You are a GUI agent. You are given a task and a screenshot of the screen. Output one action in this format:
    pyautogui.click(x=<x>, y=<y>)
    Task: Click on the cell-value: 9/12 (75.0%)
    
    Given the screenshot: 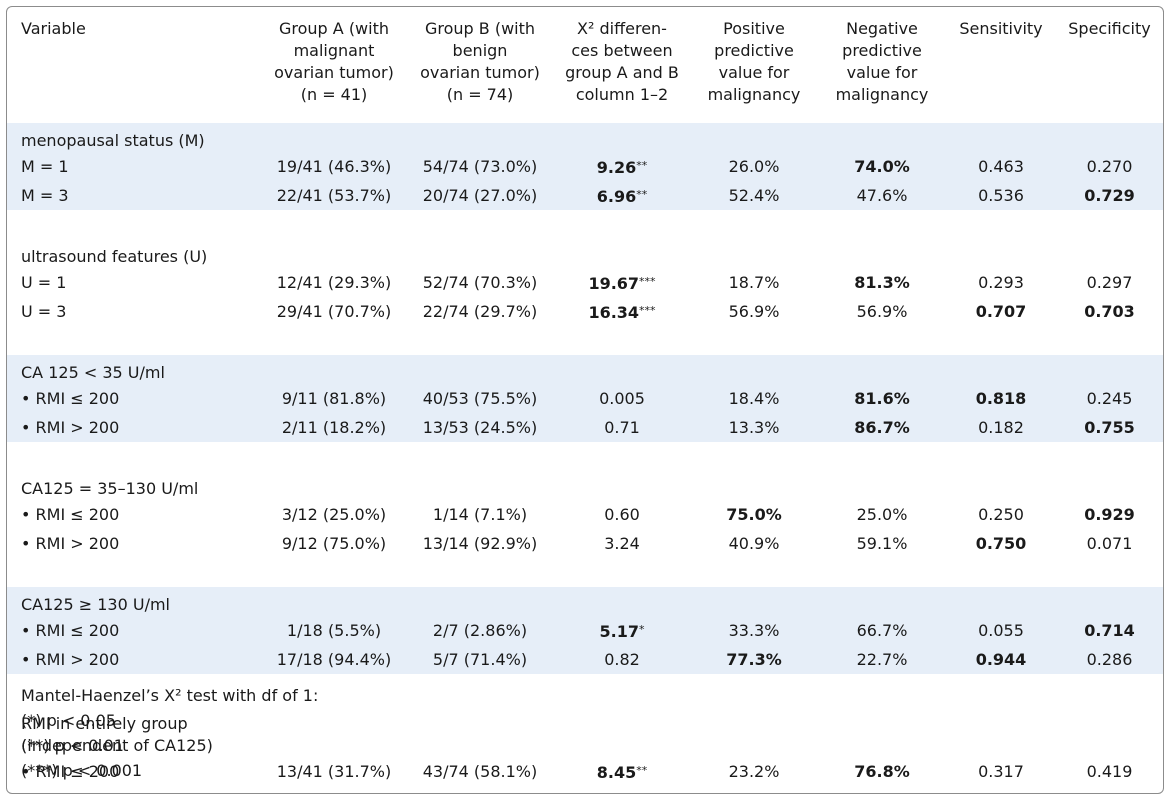 What is the action you would take?
    pyautogui.click(x=334, y=543)
    